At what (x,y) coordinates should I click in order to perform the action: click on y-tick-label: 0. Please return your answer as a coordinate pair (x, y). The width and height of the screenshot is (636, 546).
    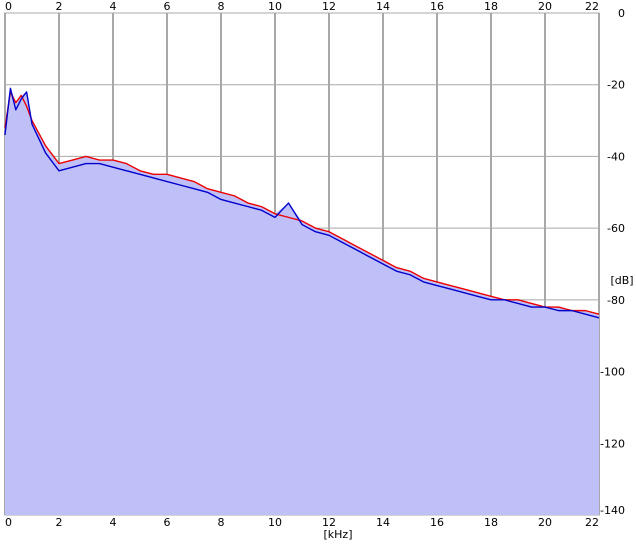
    Looking at the image, I should click on (621, 13).